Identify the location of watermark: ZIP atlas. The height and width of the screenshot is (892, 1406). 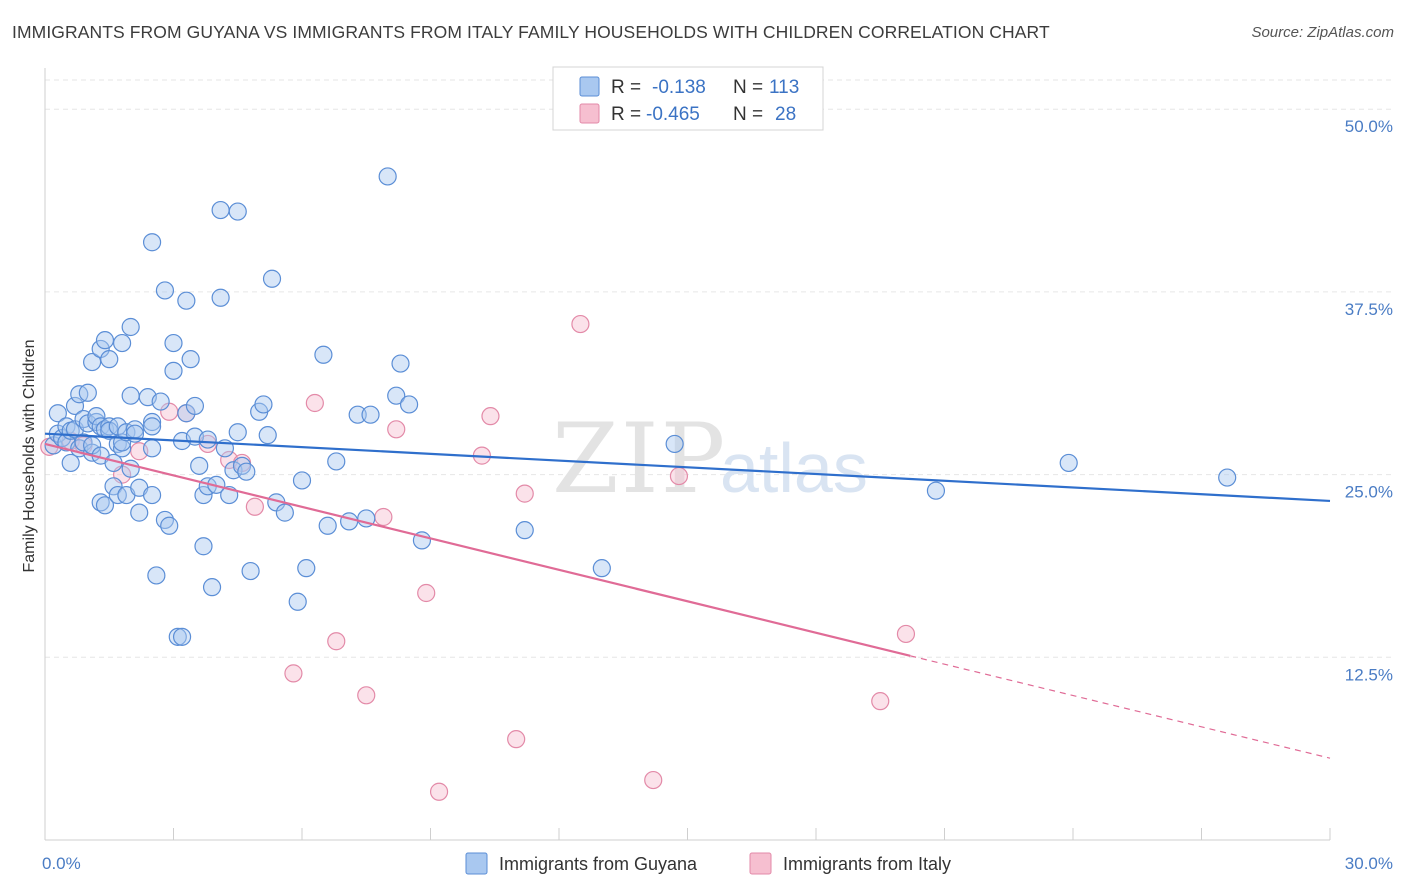
(710, 459).